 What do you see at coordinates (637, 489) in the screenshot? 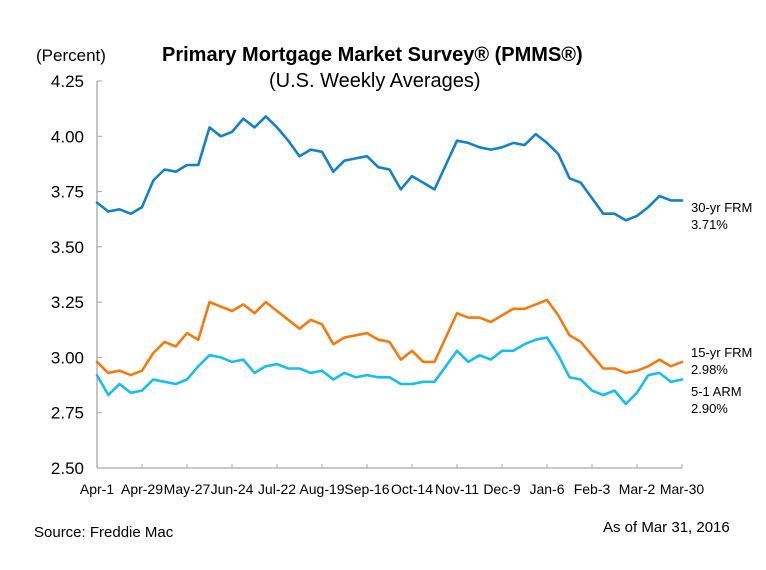
I see `x-tick-label: Mar-2` at bounding box center [637, 489].